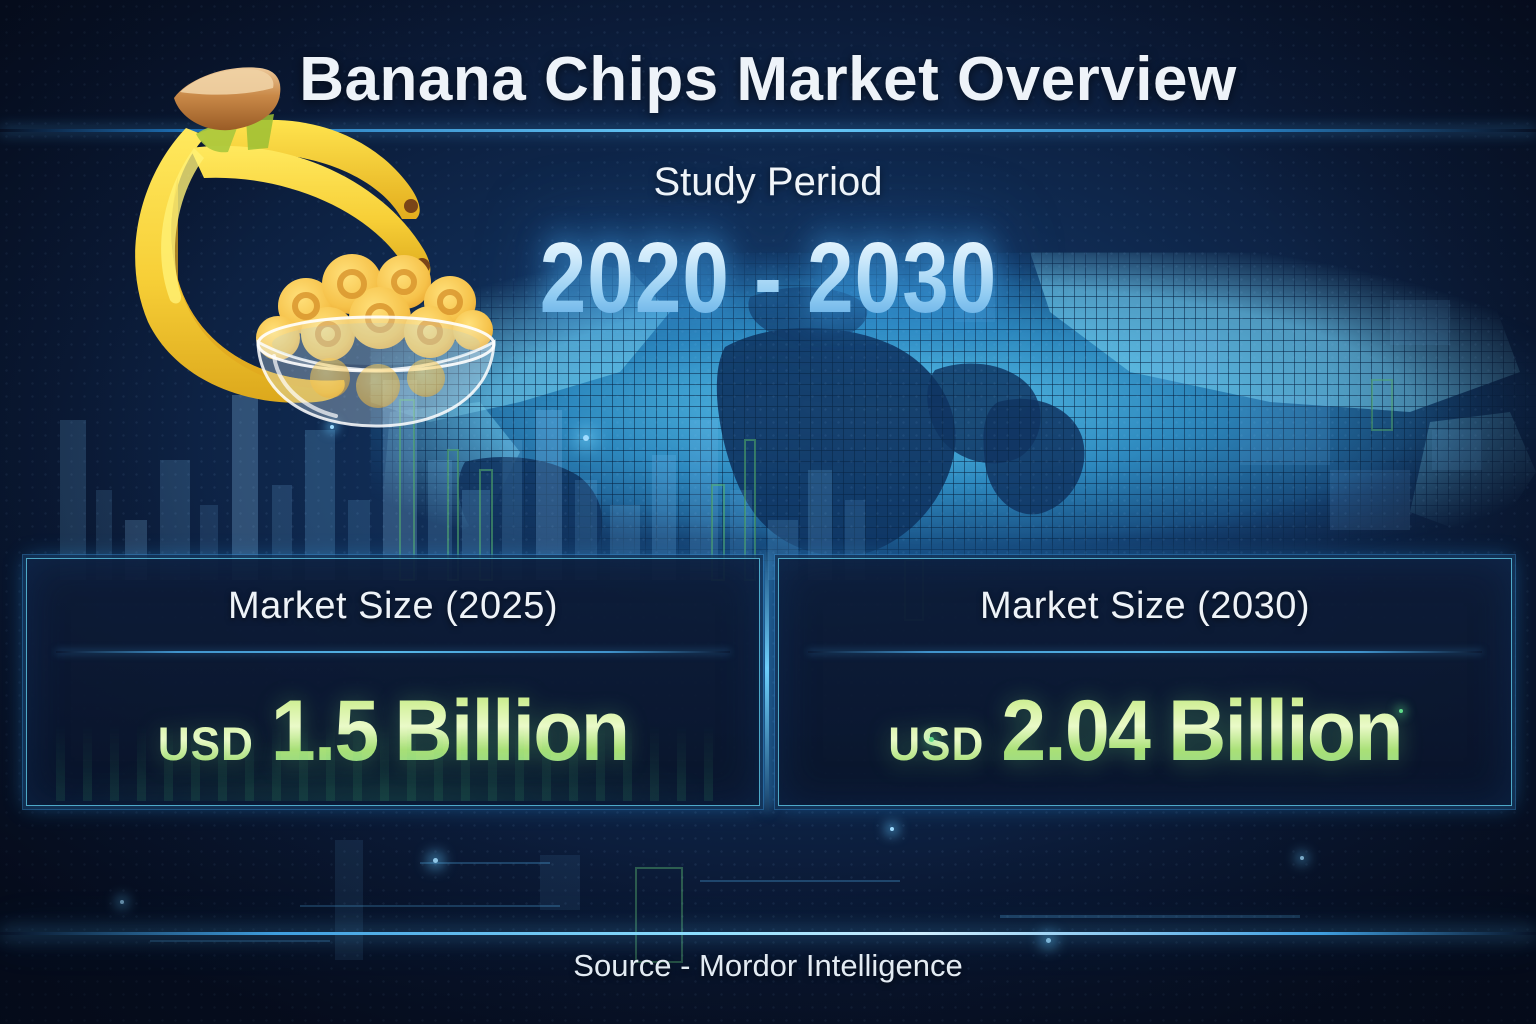 This screenshot has width=1536, height=1024. I want to click on bottom-divider-line, so click(768, 933).